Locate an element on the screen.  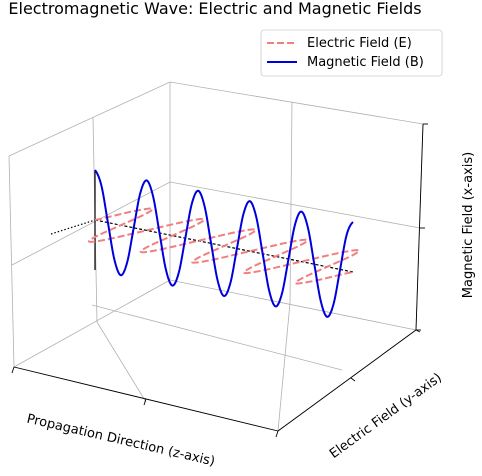
electric-field-series-line is located at coordinates (224, 246).